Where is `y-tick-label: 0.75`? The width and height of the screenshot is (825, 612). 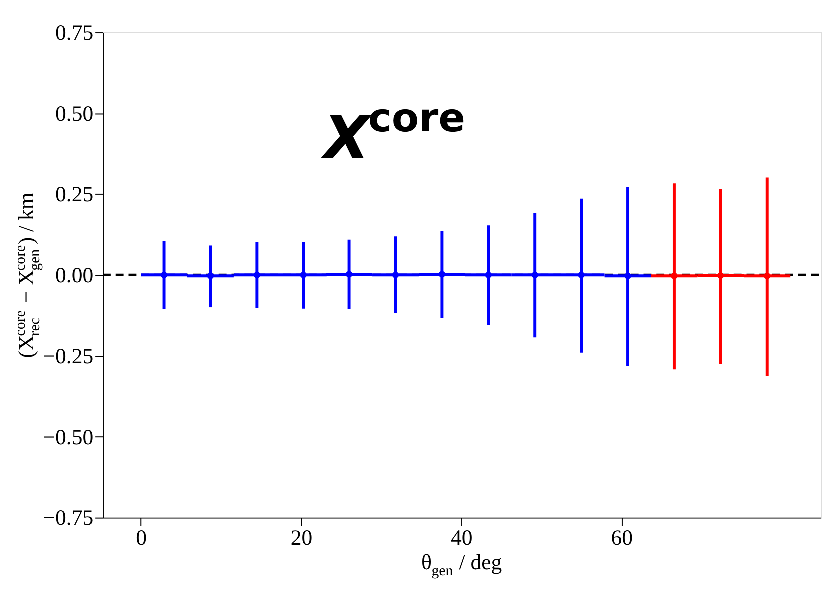
y-tick-label: 0.75 is located at coordinates (75, 32).